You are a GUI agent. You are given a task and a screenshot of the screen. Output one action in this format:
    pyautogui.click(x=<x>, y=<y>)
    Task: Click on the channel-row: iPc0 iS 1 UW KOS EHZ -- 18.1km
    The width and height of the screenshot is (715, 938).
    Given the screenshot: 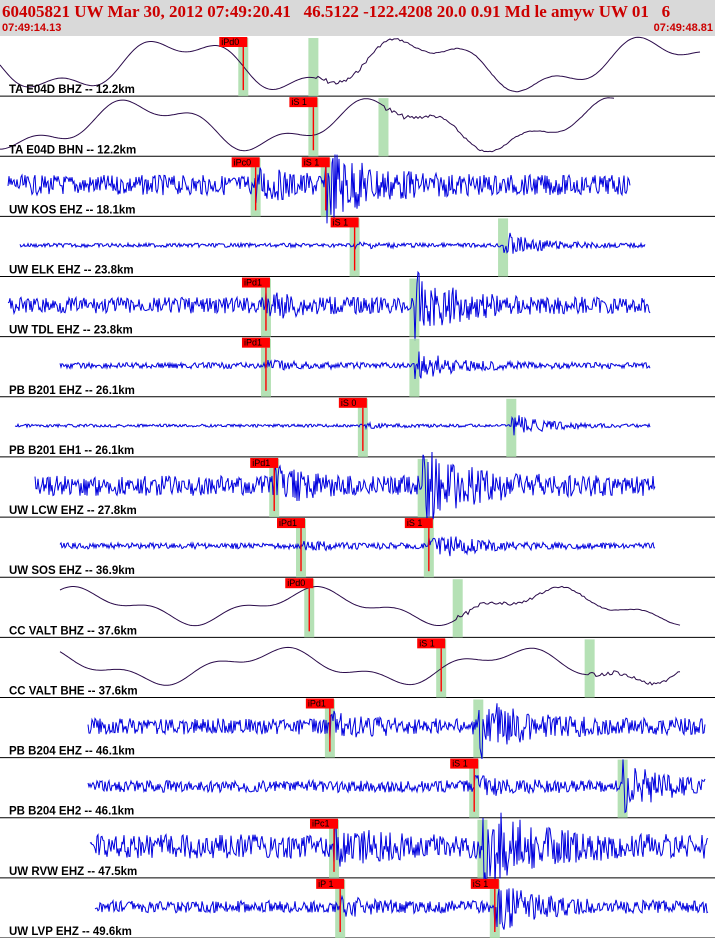 What is the action you would take?
    pyautogui.click(x=357, y=189)
    